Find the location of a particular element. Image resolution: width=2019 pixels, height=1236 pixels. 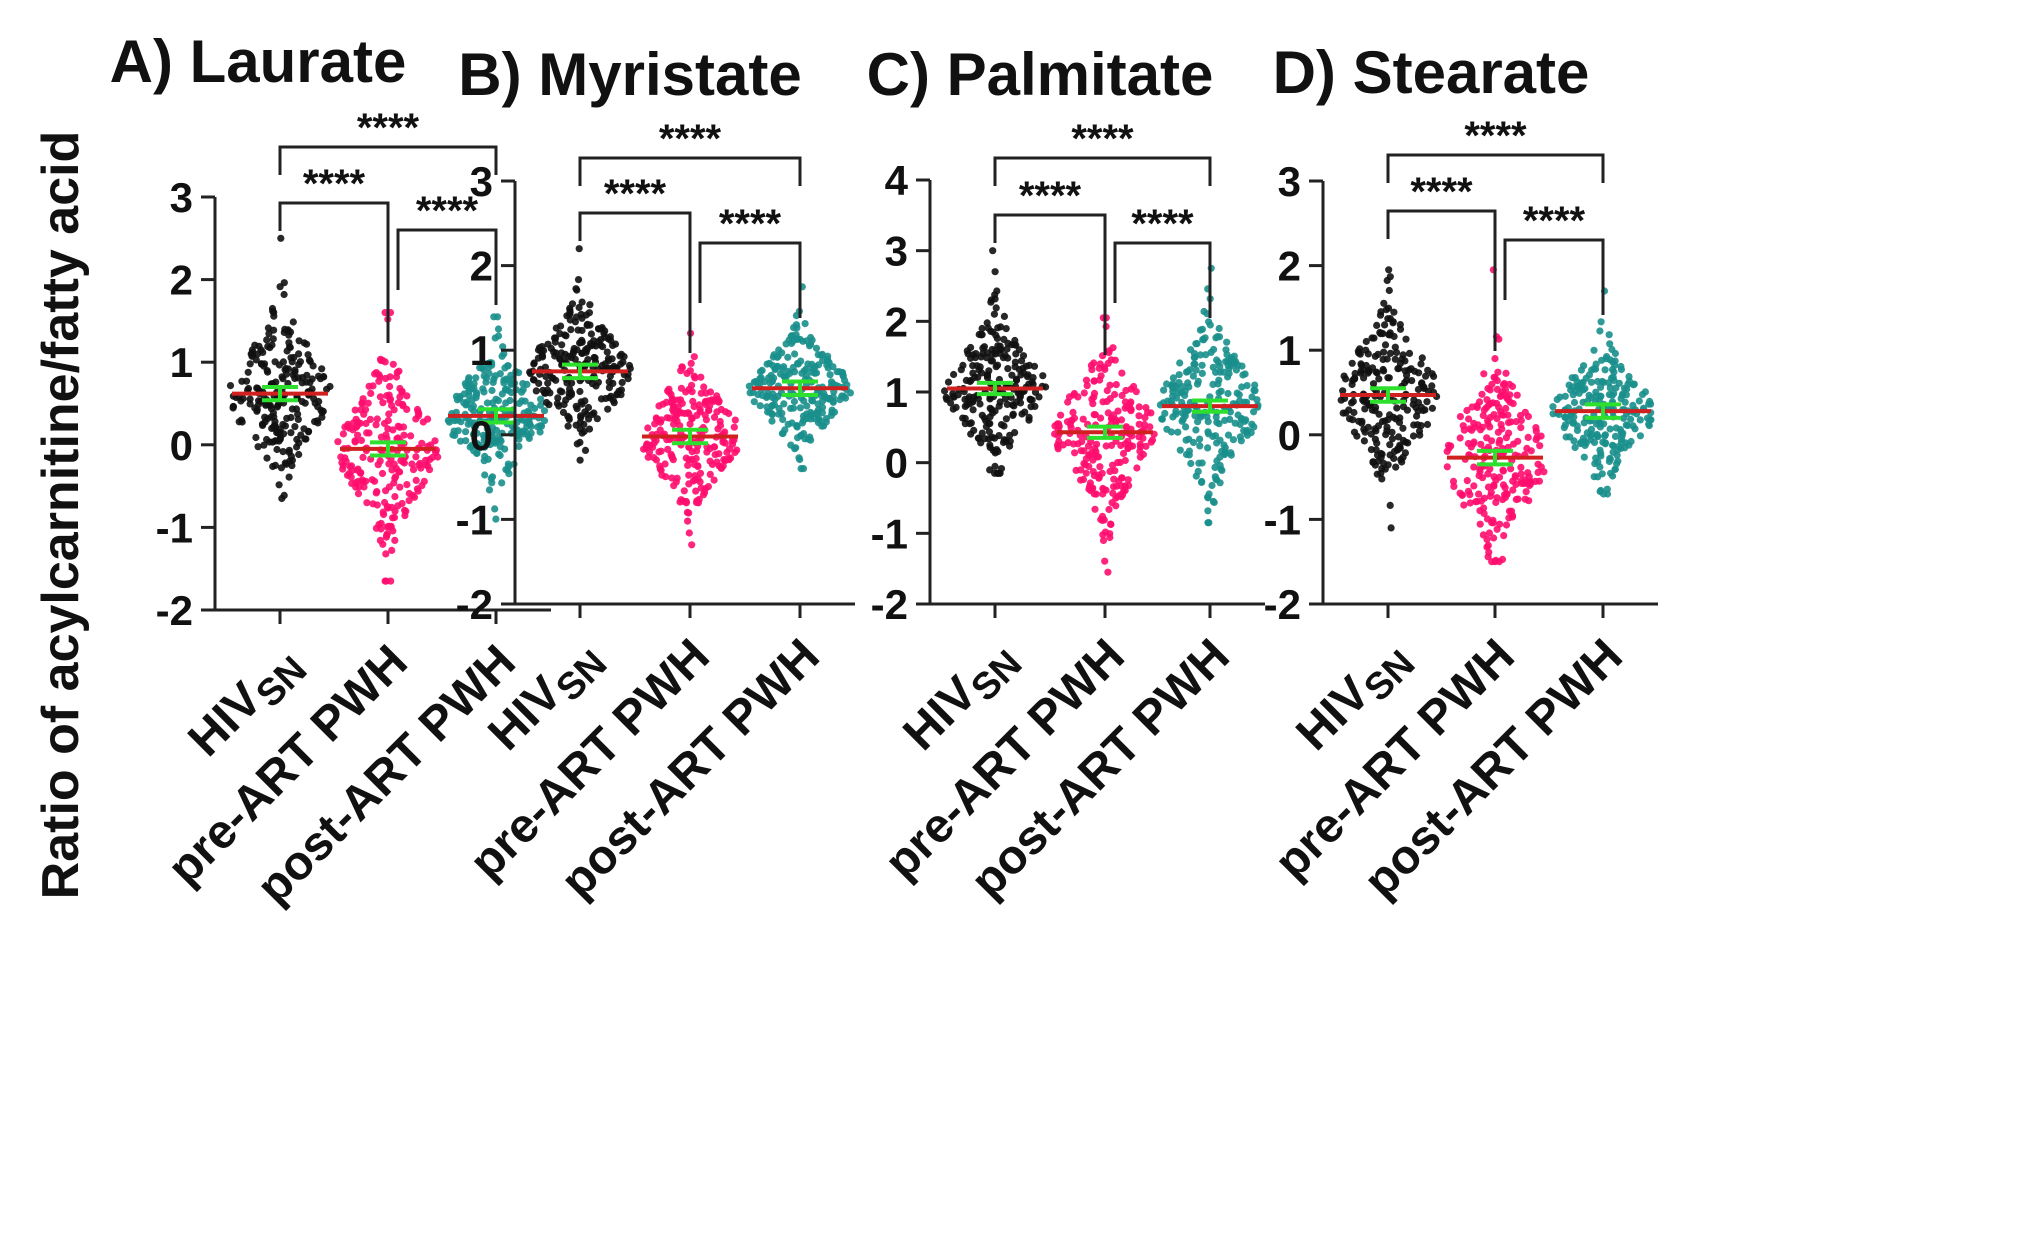

panel-title: B) Myristate is located at coordinates (629, 74).